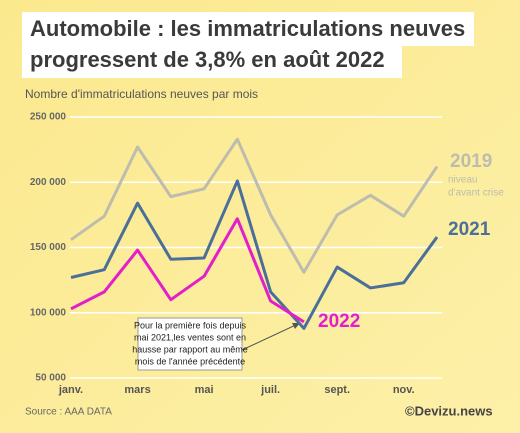 The width and height of the screenshot is (520, 433). What do you see at coordinates (469, 229) in the screenshot?
I see `series-label: 2021` at bounding box center [469, 229].